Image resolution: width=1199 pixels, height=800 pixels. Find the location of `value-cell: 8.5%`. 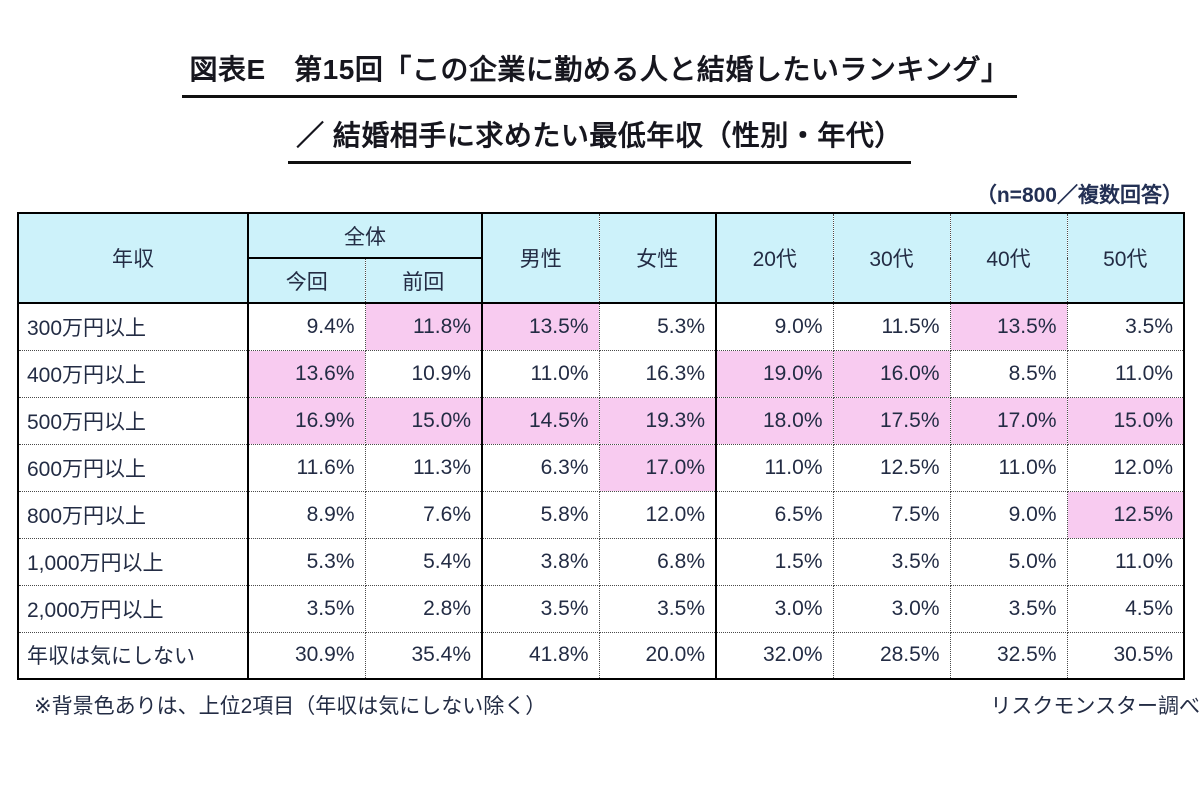

value-cell: 8.5% is located at coordinates (1008, 373).